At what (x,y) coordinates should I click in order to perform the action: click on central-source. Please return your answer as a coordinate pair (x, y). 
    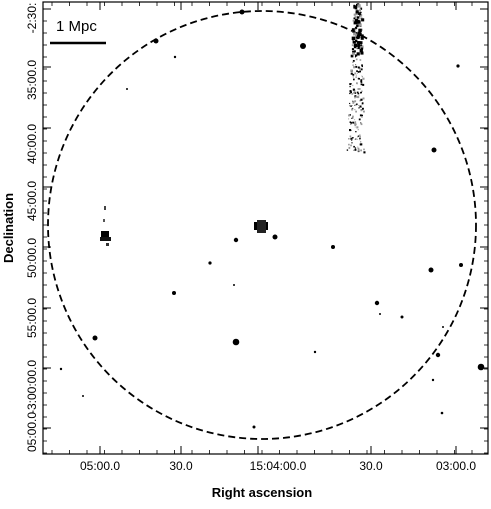
    Looking at the image, I should click on (266, 230).